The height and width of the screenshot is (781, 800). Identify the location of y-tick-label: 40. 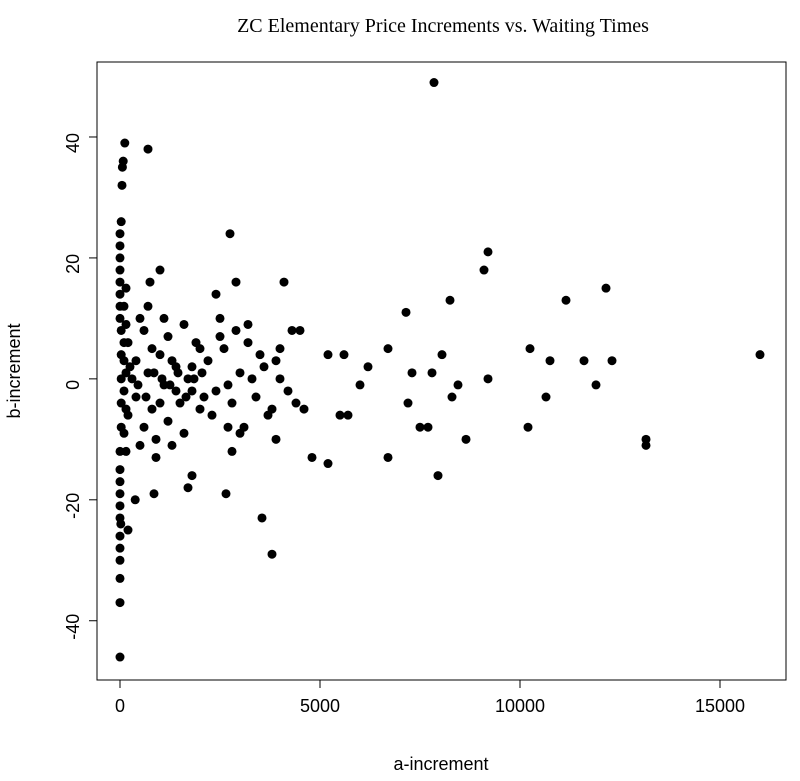
(73, 143).